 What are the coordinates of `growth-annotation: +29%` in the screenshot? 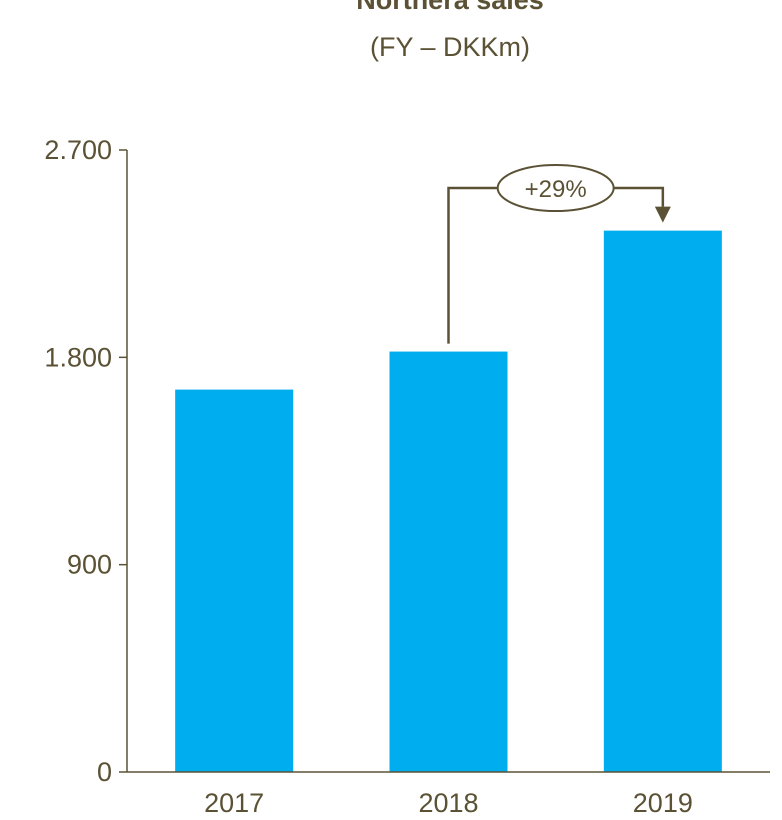 It's located at (559, 254).